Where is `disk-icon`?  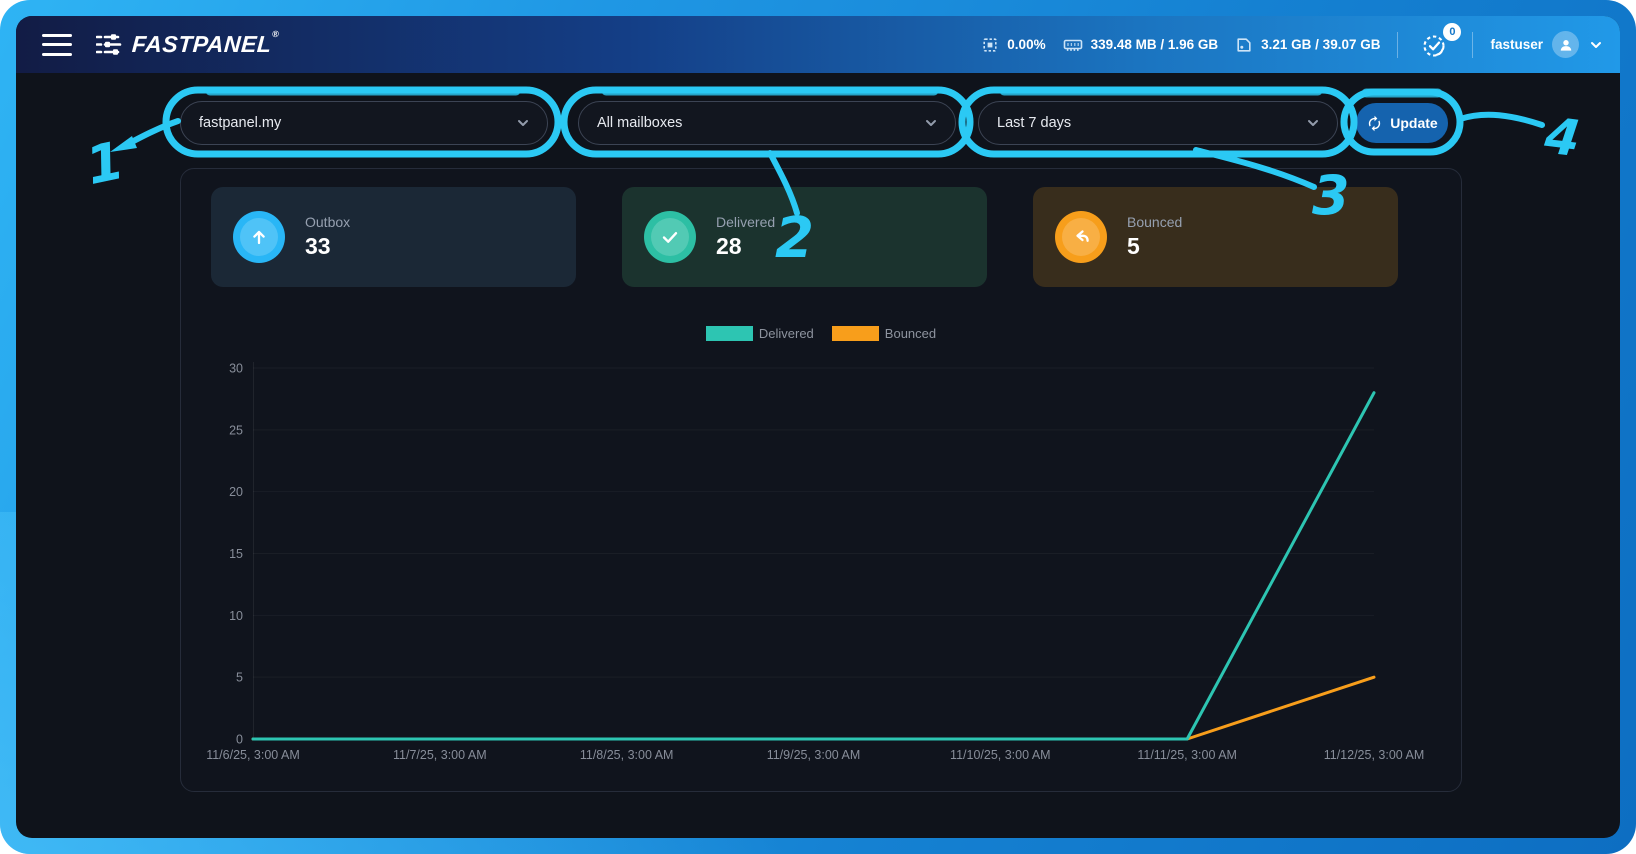 disk-icon is located at coordinates (1244, 44).